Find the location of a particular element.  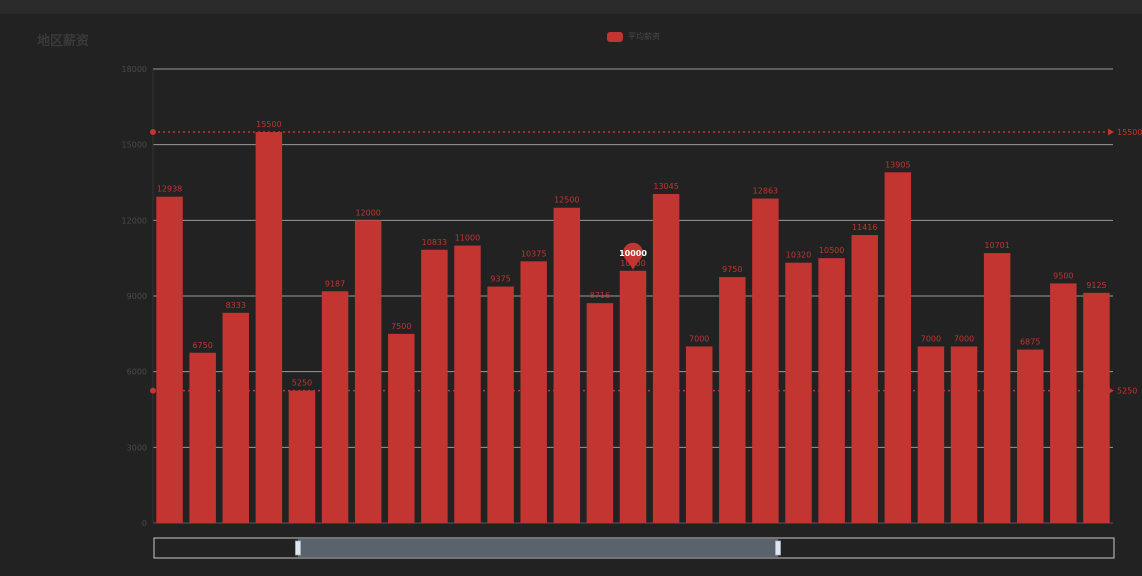

data-label: 8333 is located at coordinates (236, 305).